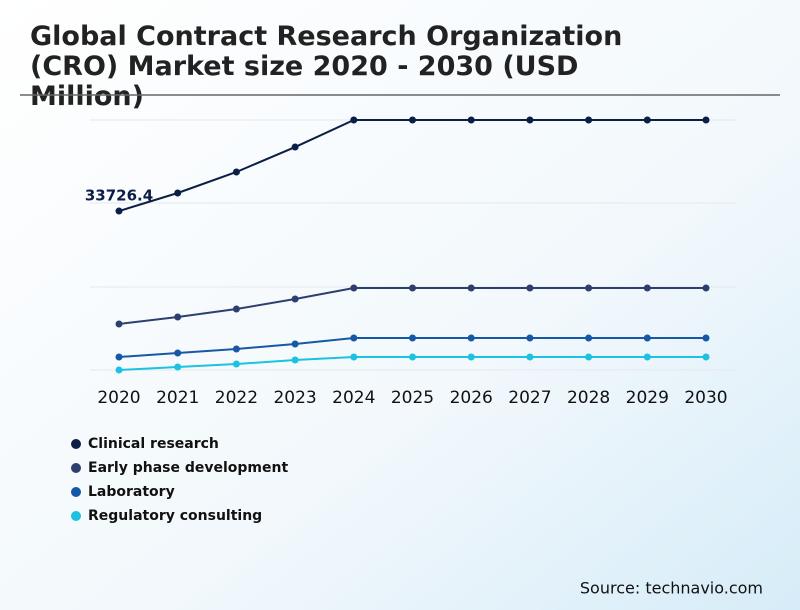 Image resolution: width=800 pixels, height=610 pixels. I want to click on x-tick-label: 2027, so click(529, 398).